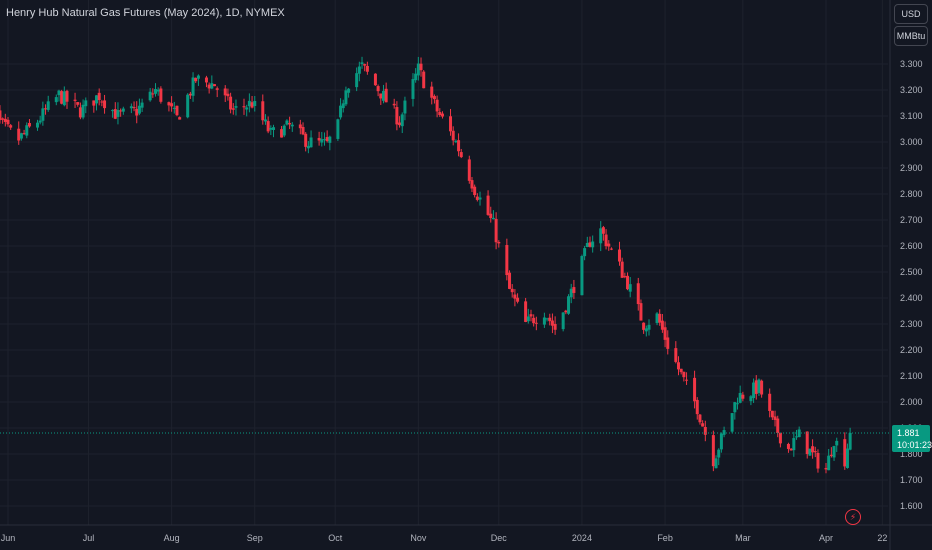 This screenshot has height=550, width=932. I want to click on y-tick-label: 2.500, so click(911, 272).